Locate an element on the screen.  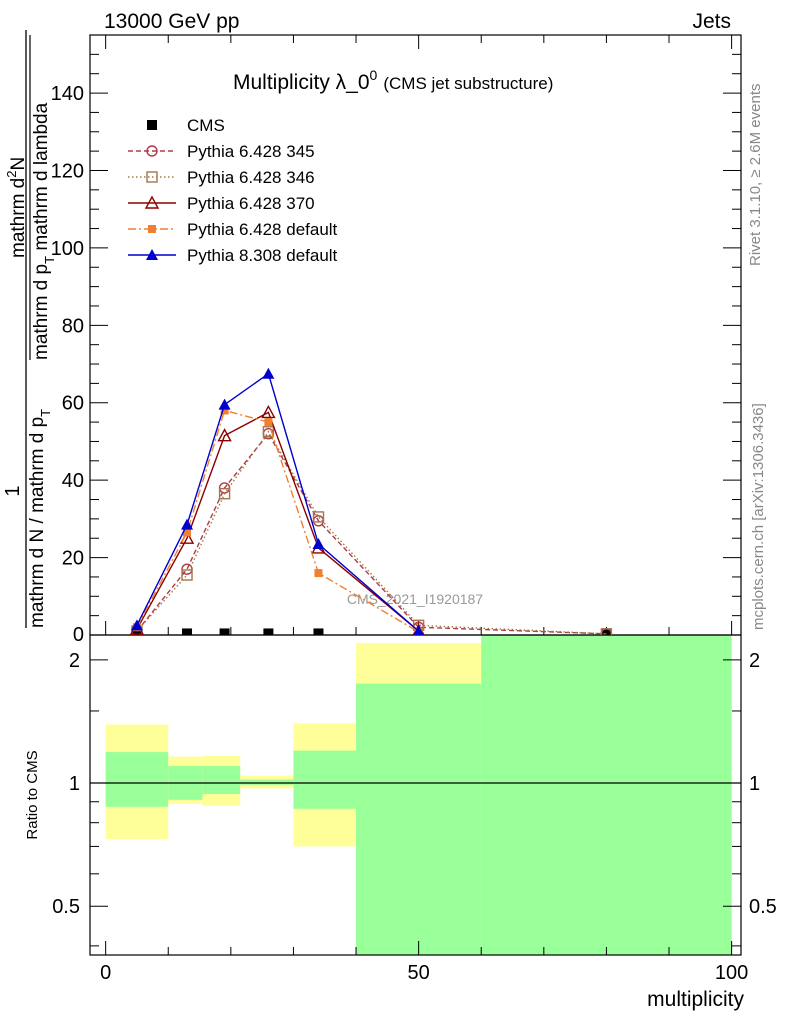
legend-item: Pythia 6.428 370 is located at coordinates (221, 203).